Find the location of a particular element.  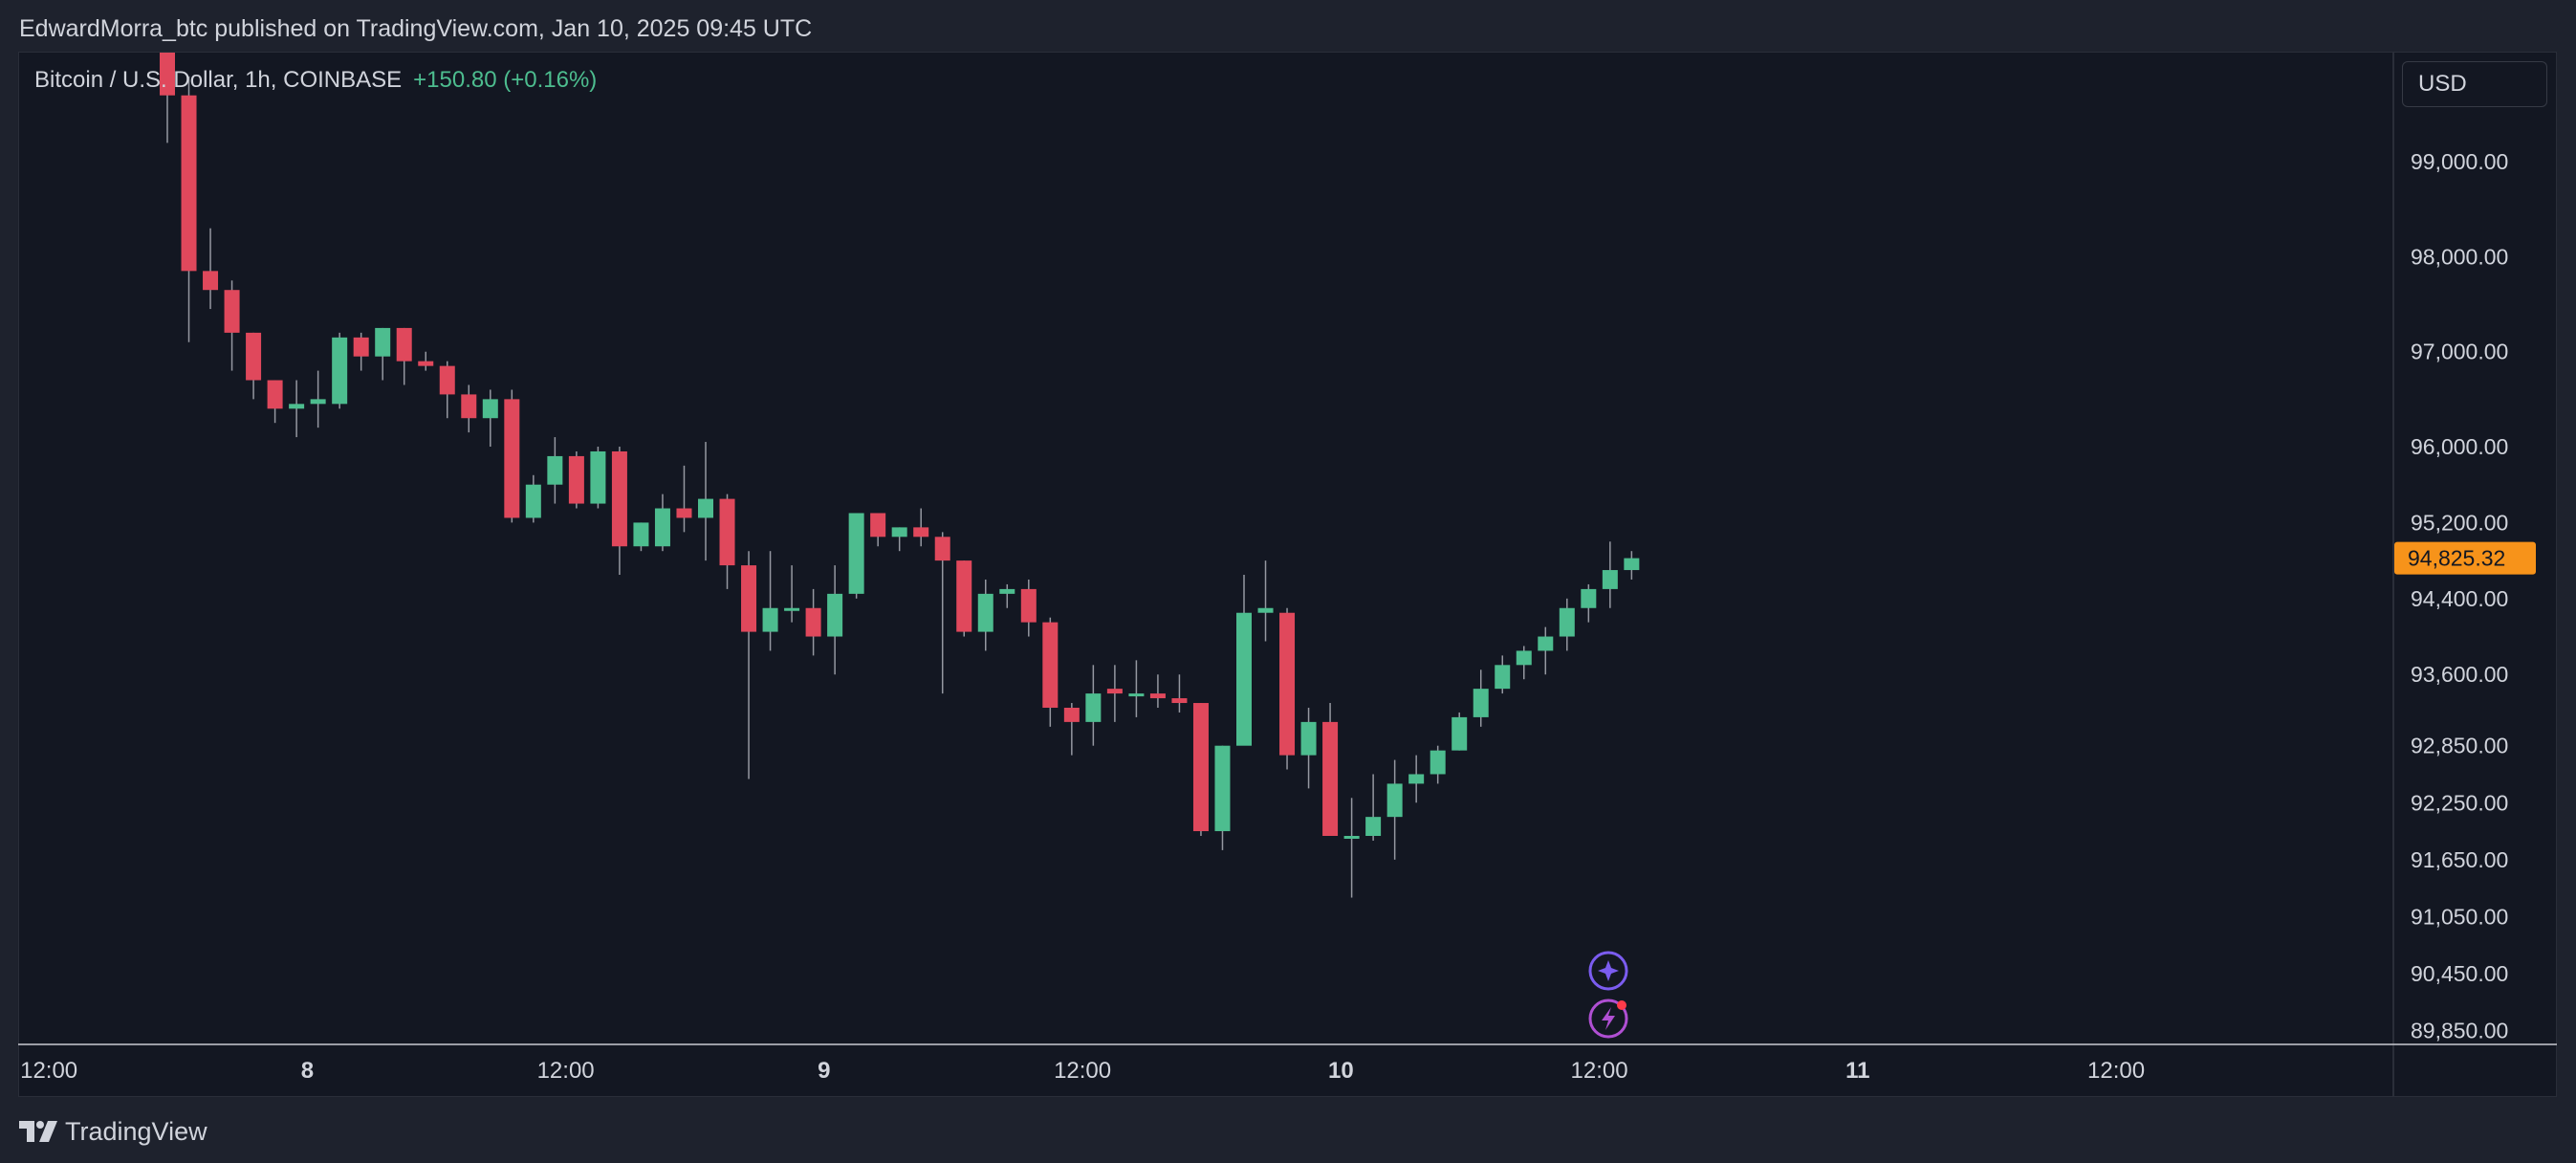

sparkle-icon is located at coordinates (1608, 971).